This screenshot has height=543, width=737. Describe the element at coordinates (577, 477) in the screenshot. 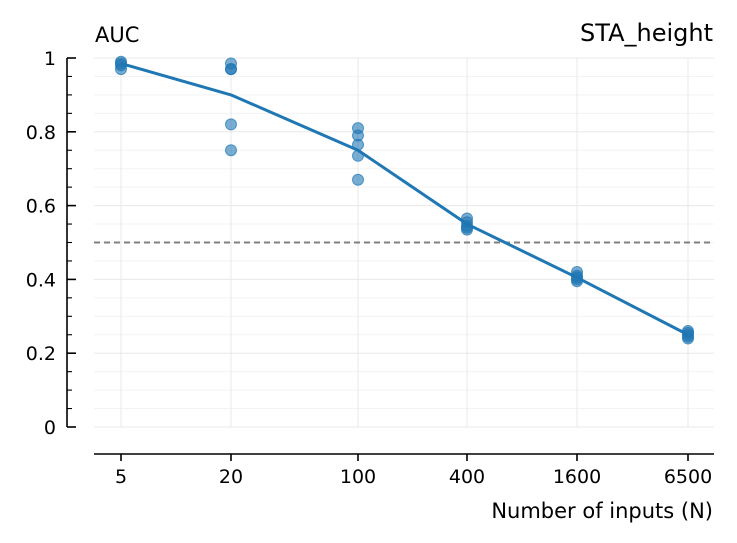

I see `x-tick-label: 1600` at that location.